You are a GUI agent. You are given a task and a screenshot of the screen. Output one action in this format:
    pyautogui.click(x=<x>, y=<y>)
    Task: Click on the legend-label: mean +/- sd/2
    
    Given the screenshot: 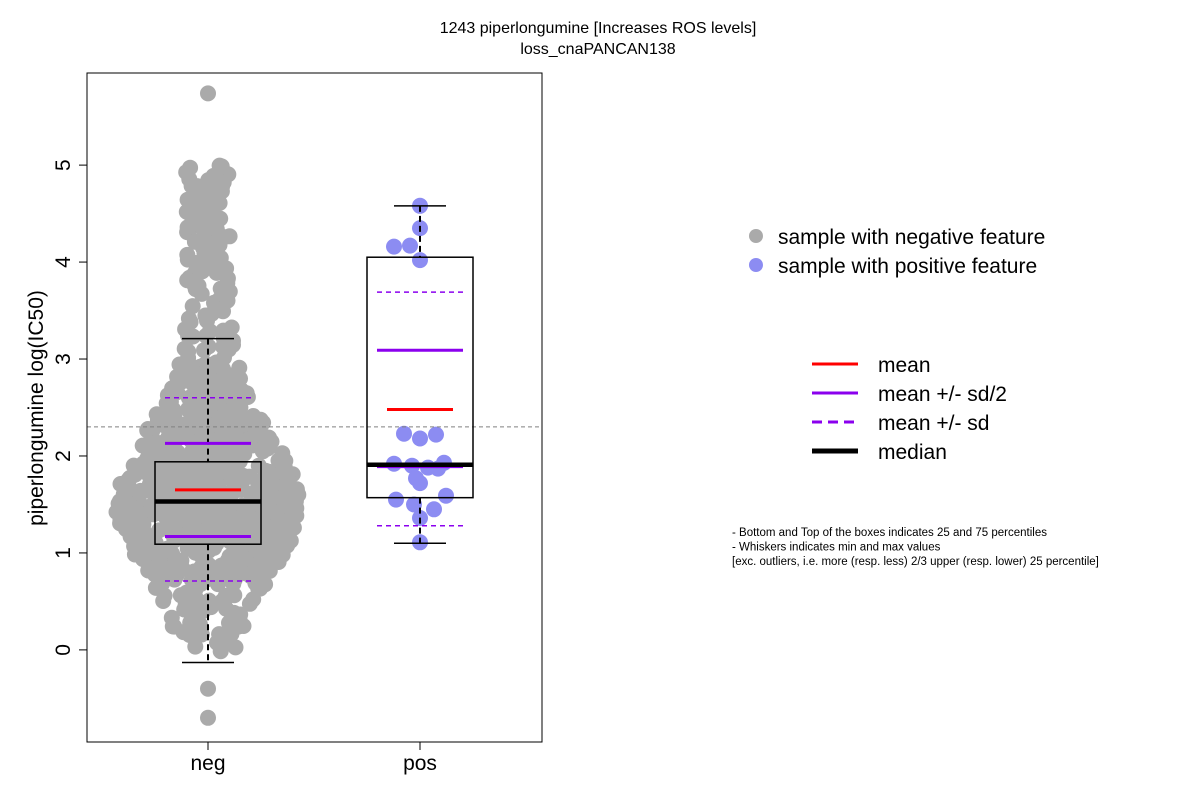 What is the action you would take?
    pyautogui.click(x=942, y=394)
    